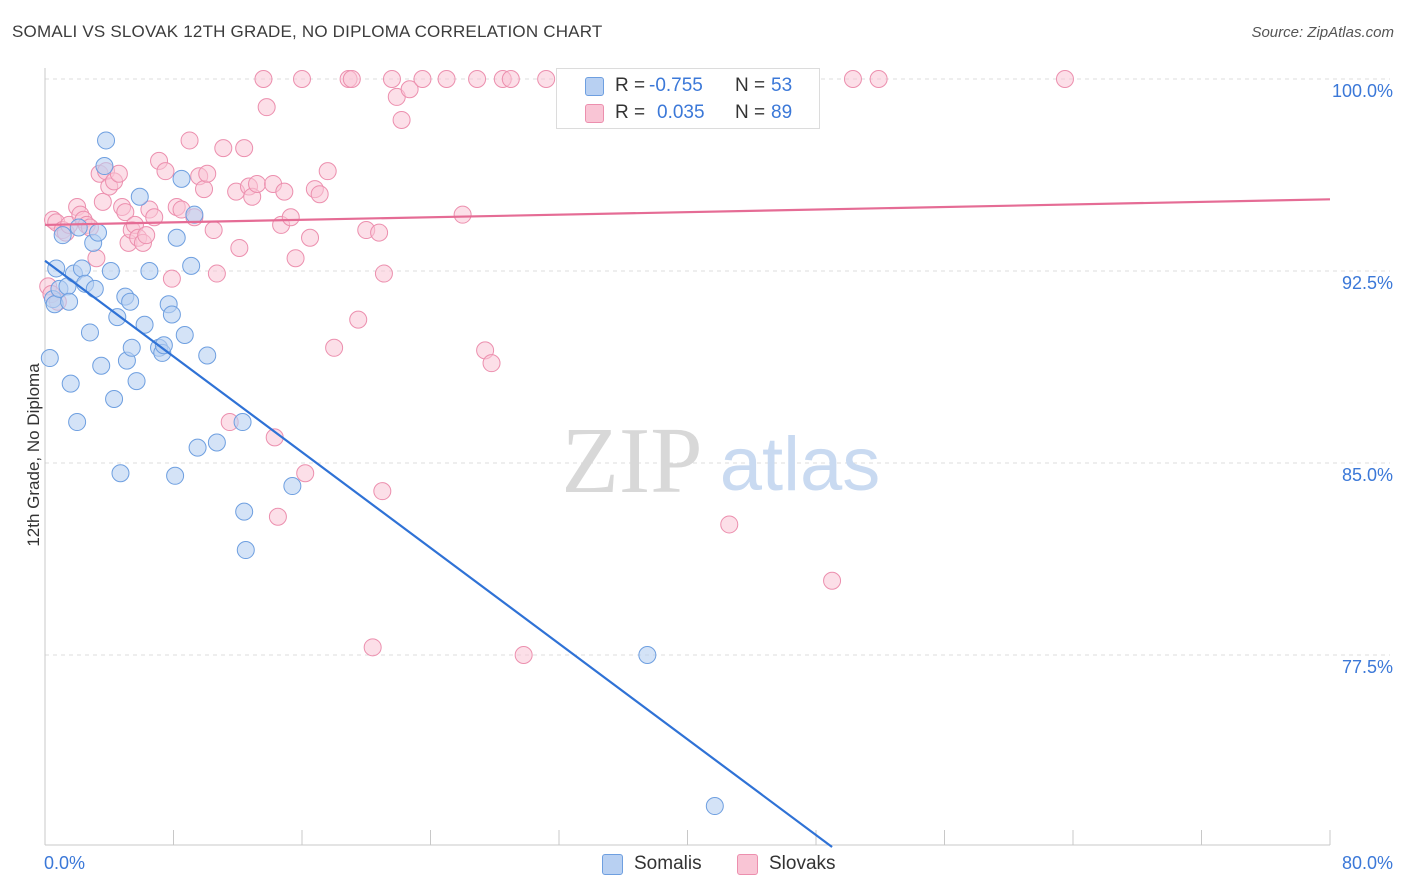  I want to click on x-tick-label-max: 80.0%, so click(1367, 863).